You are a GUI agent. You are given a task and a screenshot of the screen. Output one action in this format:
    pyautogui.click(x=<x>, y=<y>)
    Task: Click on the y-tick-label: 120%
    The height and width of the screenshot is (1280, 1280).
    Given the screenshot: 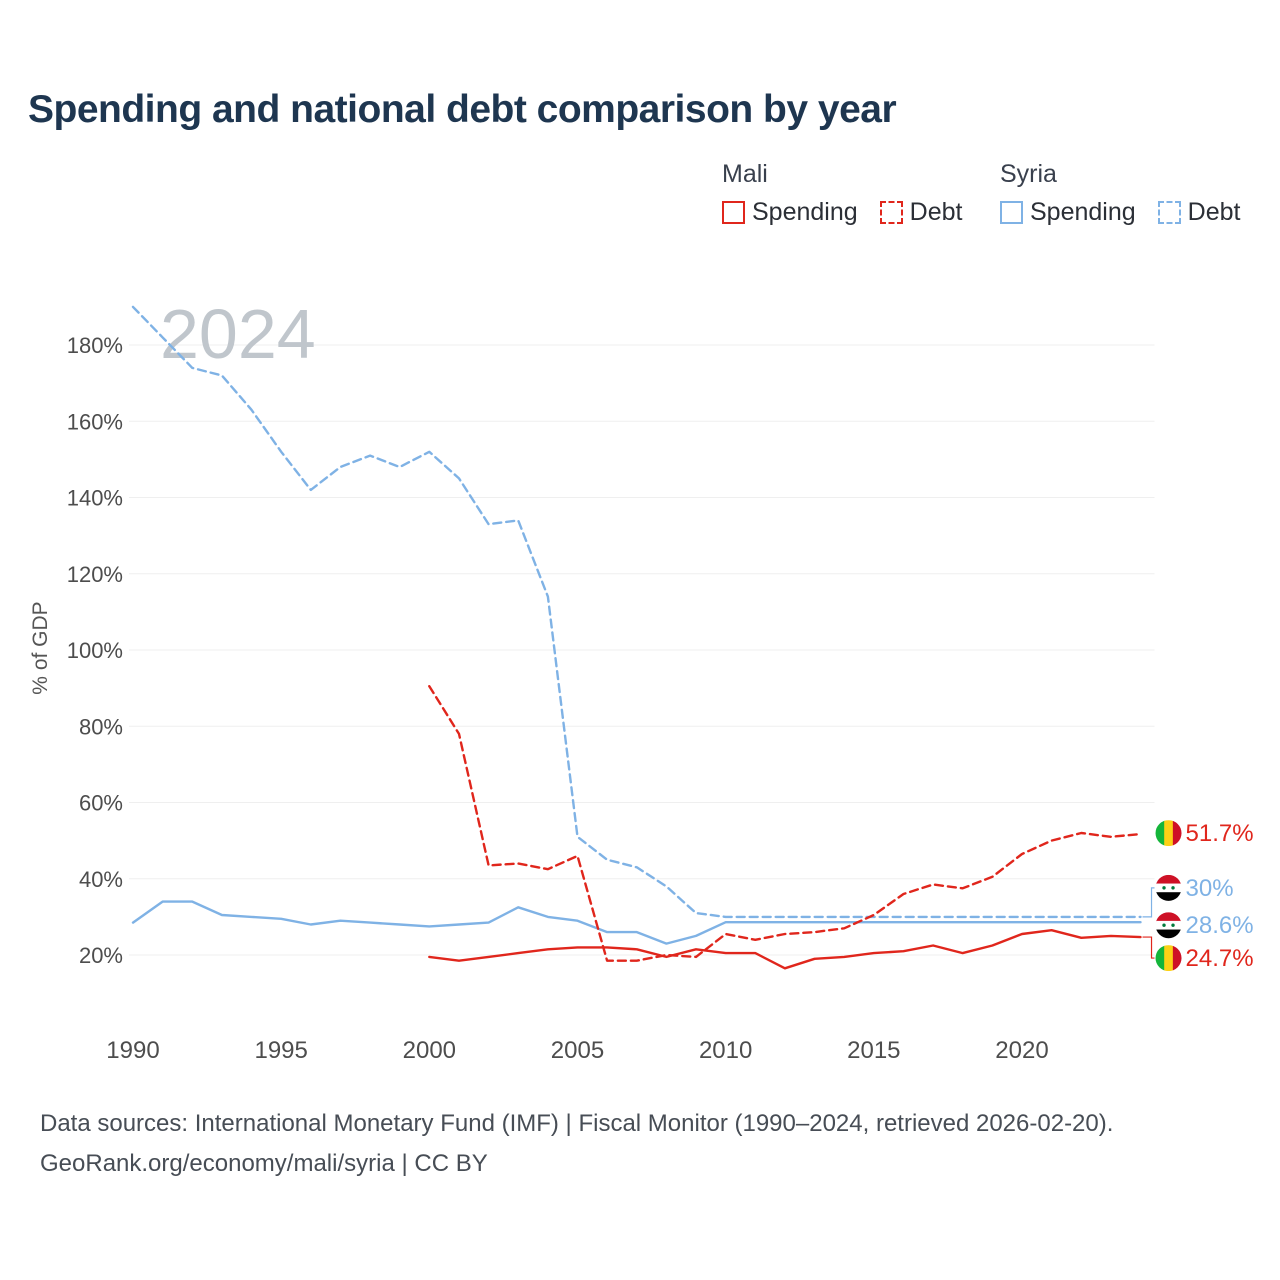 What is the action you would take?
    pyautogui.click(x=95, y=574)
    